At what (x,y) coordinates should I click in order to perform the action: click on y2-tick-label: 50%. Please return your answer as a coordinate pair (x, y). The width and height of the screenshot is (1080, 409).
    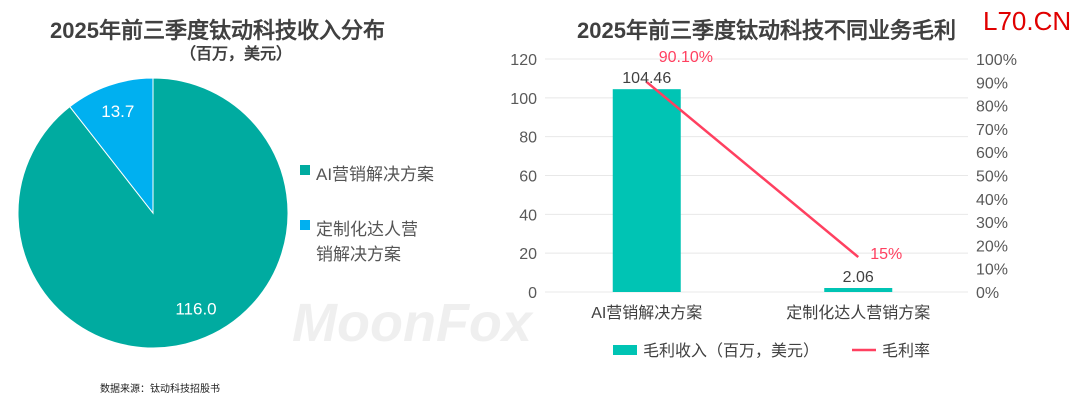
    Looking at the image, I should click on (992, 177).